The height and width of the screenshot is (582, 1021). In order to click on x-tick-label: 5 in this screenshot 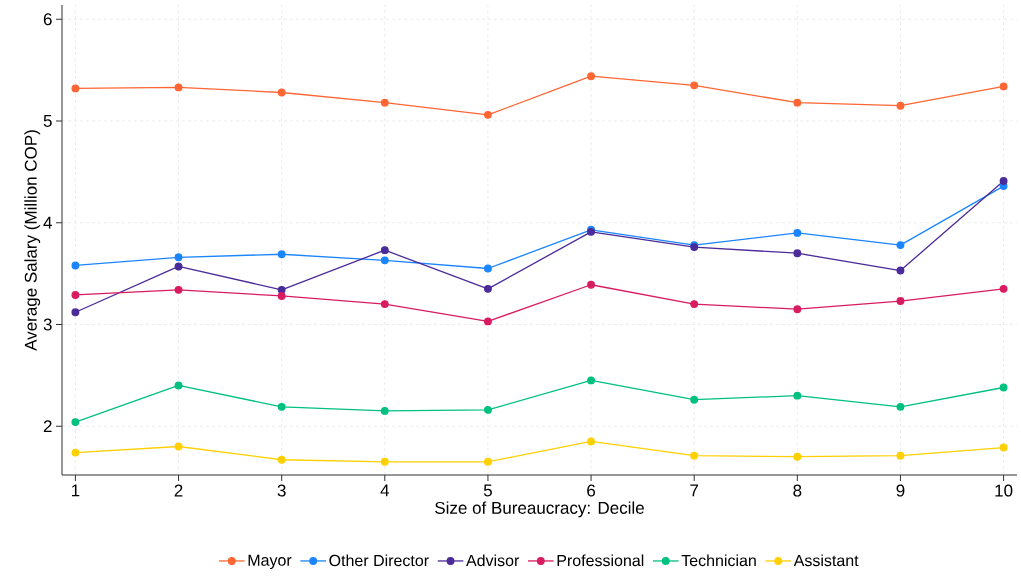, I will do `click(487, 490)`.